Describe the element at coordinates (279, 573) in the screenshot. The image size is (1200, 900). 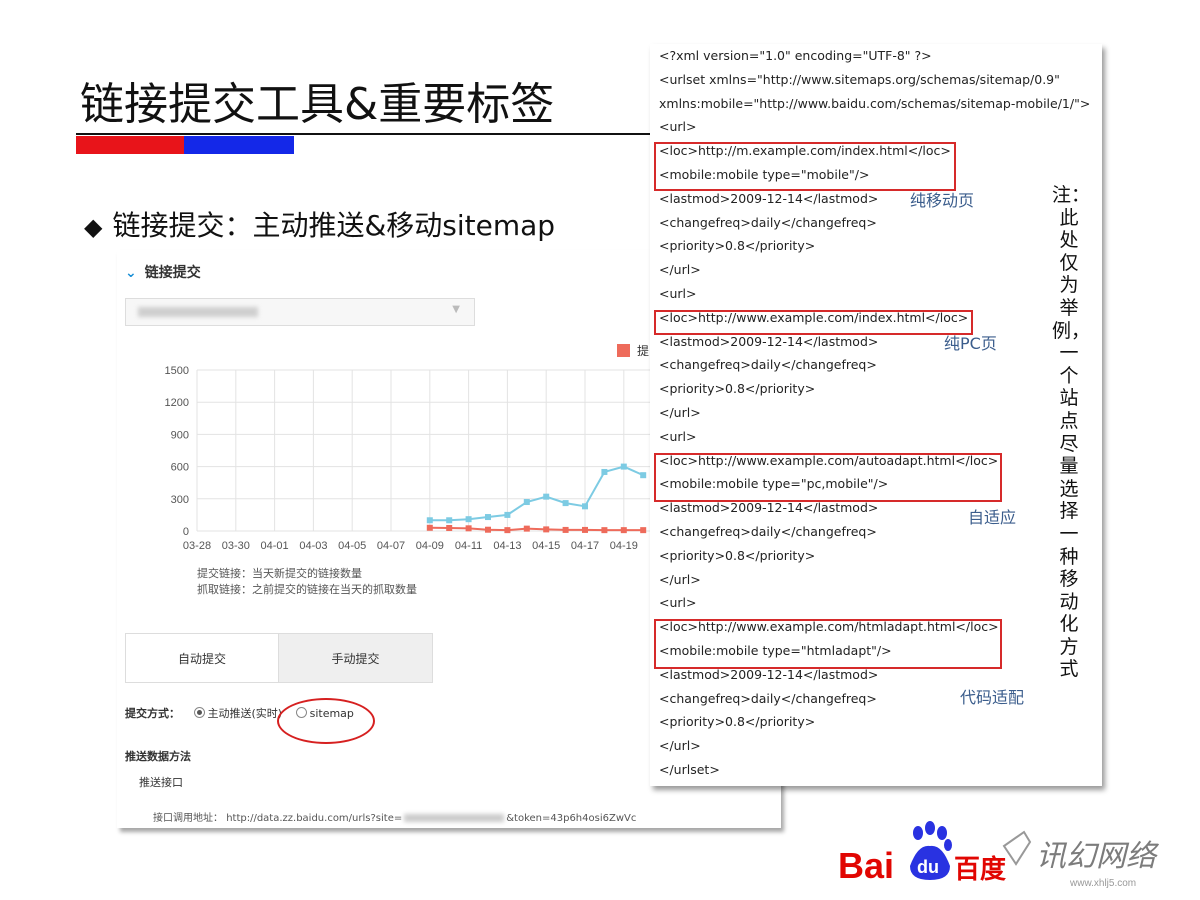
I see `chart-note-submit: 提交链接：当天新提交的链接数量` at that location.